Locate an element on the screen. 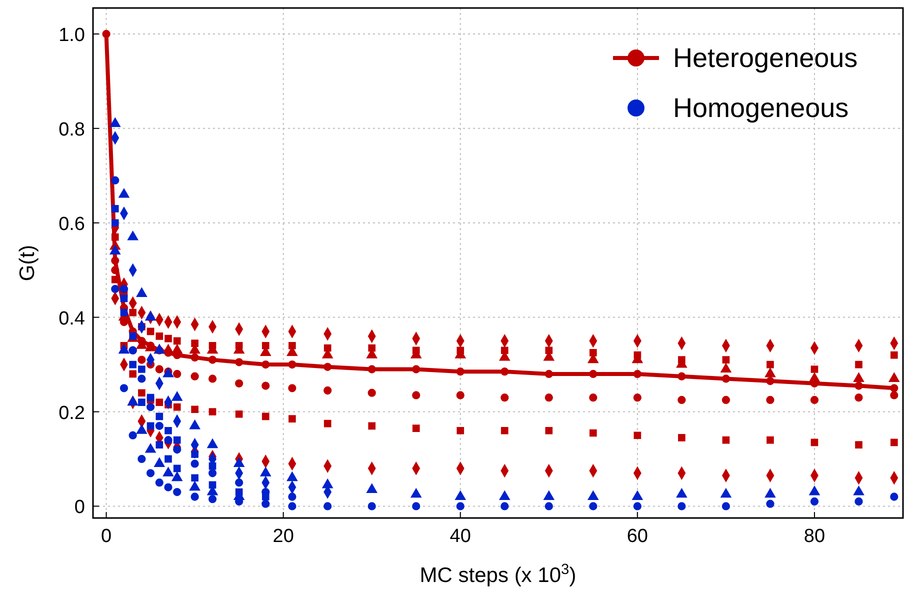 This screenshot has height=594, width=906. x-axis-title: MC steps (x 10$^{3}$) is located at coordinates (498, 574).